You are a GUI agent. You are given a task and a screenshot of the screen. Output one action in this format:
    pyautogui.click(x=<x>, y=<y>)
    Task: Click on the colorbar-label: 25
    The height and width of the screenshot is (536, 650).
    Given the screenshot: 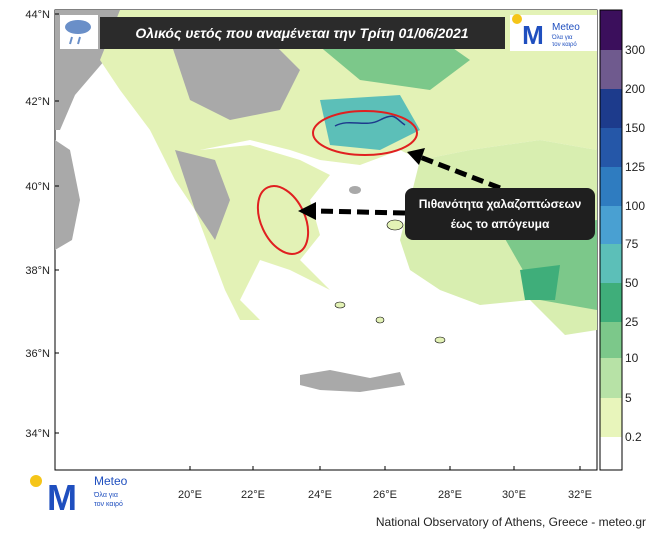 What is the action you would take?
    pyautogui.click(x=632, y=322)
    